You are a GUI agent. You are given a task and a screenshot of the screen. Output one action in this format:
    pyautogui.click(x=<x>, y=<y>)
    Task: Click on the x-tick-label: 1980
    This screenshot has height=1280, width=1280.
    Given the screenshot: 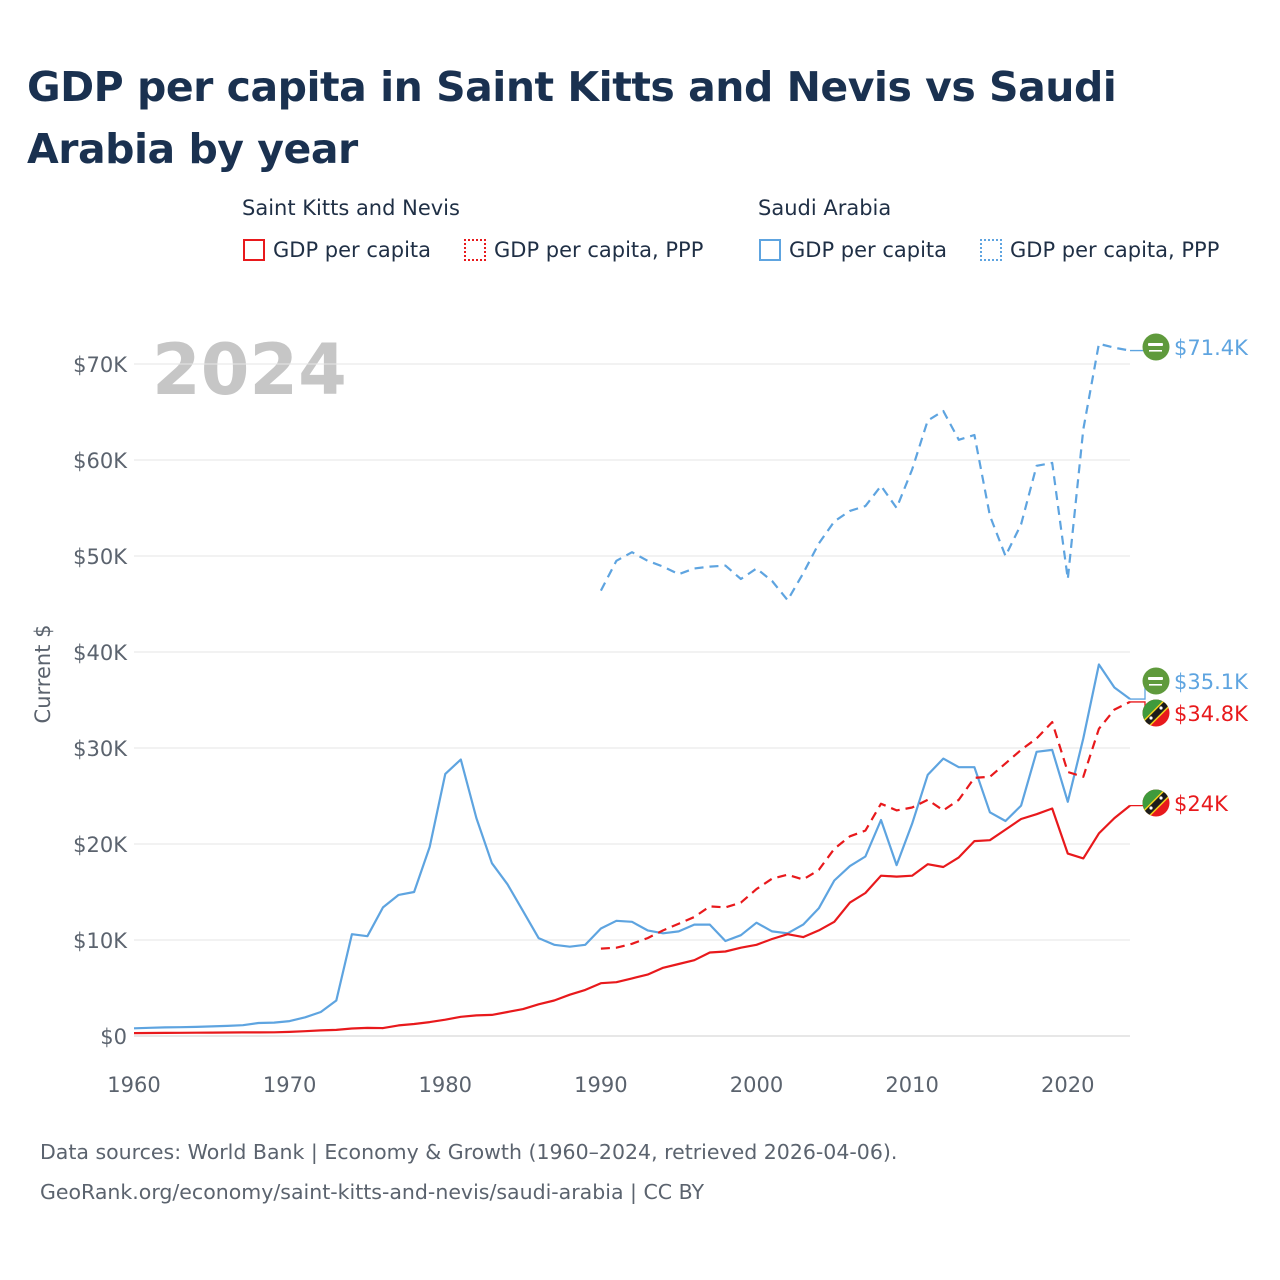 What is the action you would take?
    pyautogui.click(x=445, y=1085)
    